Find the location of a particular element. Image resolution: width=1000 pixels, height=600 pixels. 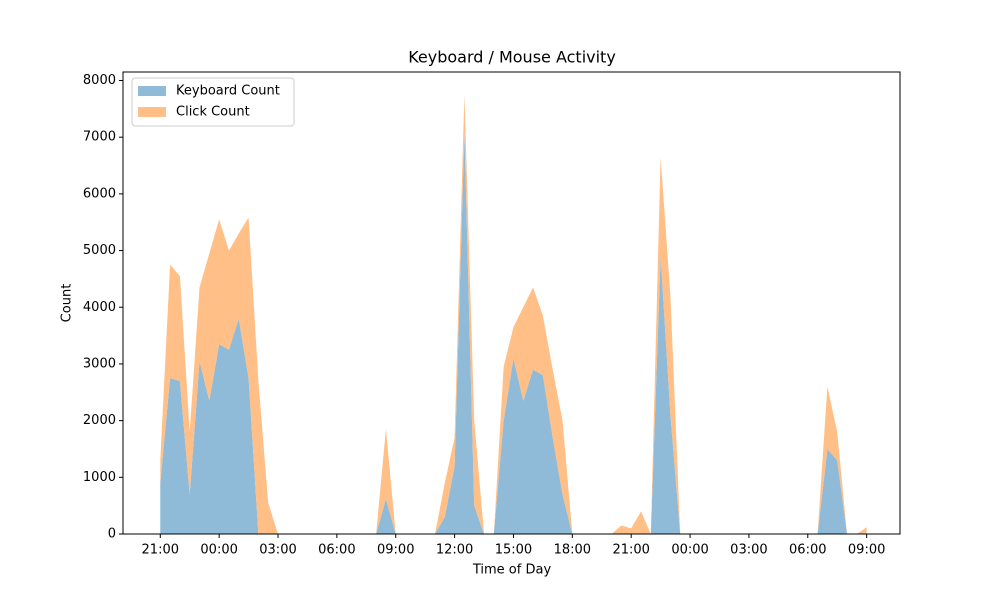

chart-title: Keyboard / Mouse Activity is located at coordinates (512, 57).